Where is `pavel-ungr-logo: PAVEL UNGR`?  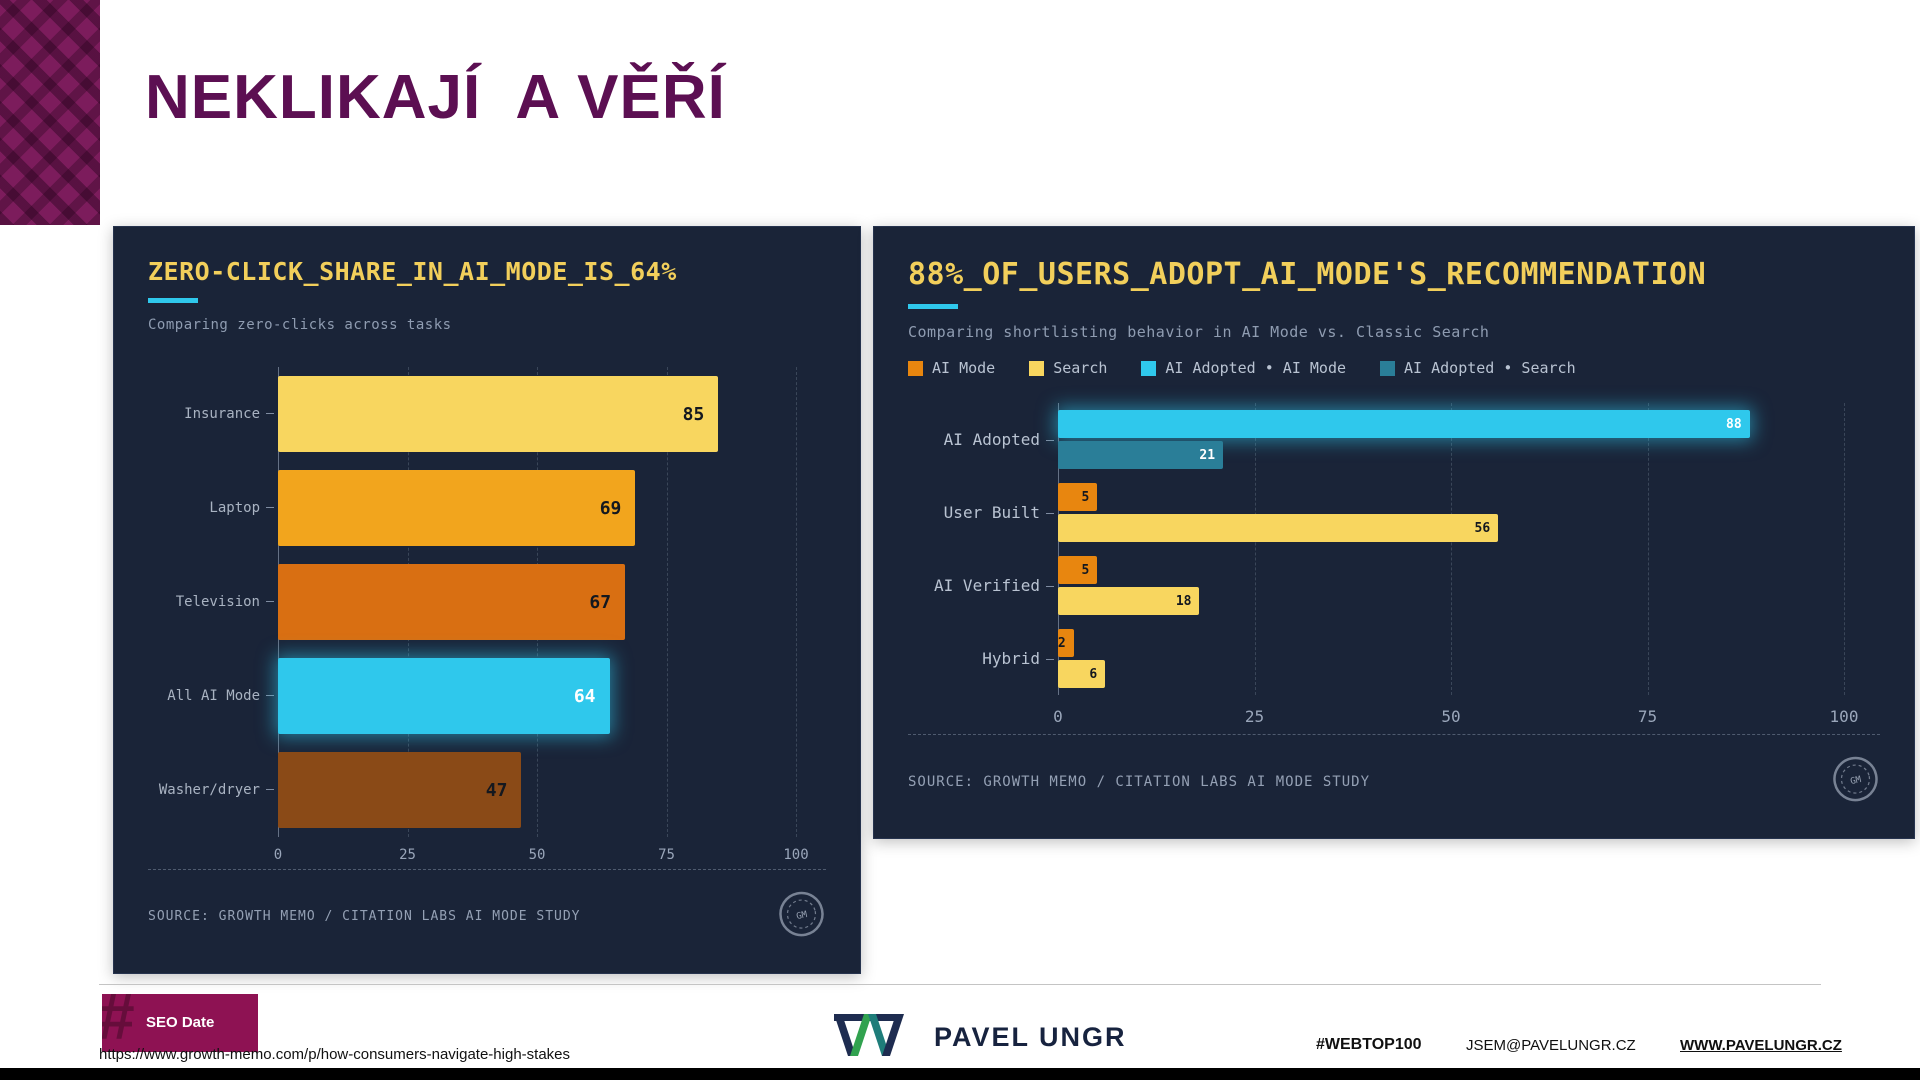
pavel-ungr-logo: PAVEL UNGR is located at coordinates (980, 1037).